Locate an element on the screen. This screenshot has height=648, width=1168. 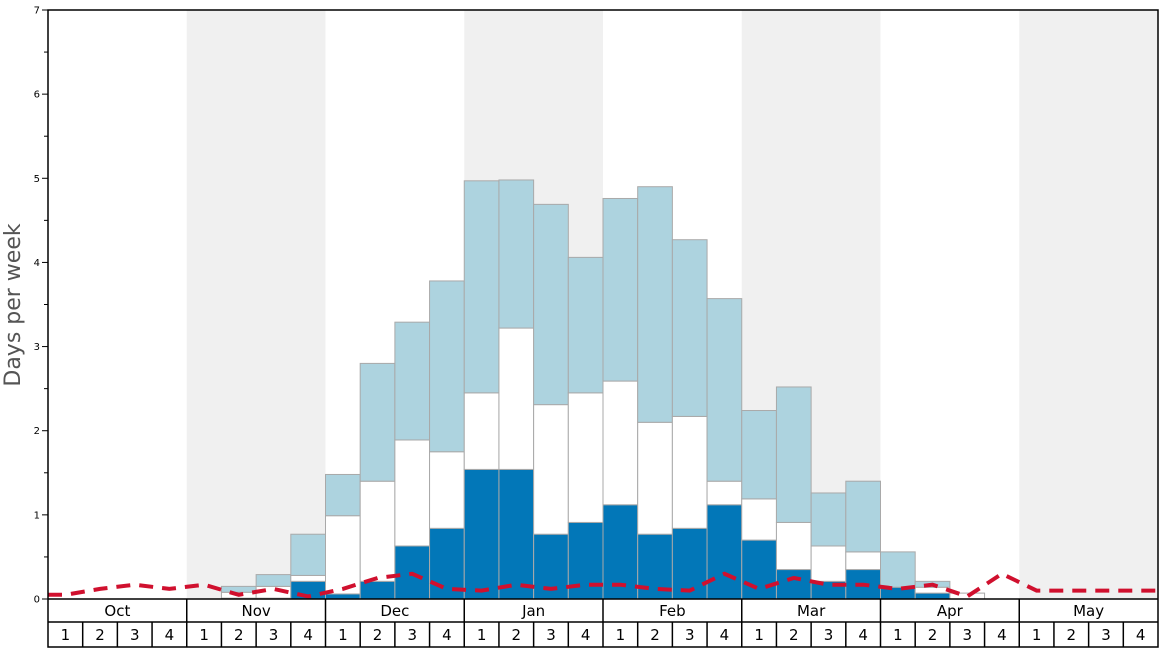
y-tick-label: 1 is located at coordinates (37, 515).